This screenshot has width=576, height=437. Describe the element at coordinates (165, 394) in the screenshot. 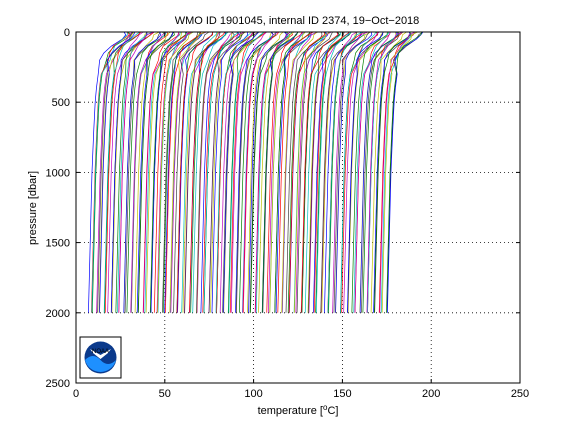

I see `x-tick-label: 50` at that location.